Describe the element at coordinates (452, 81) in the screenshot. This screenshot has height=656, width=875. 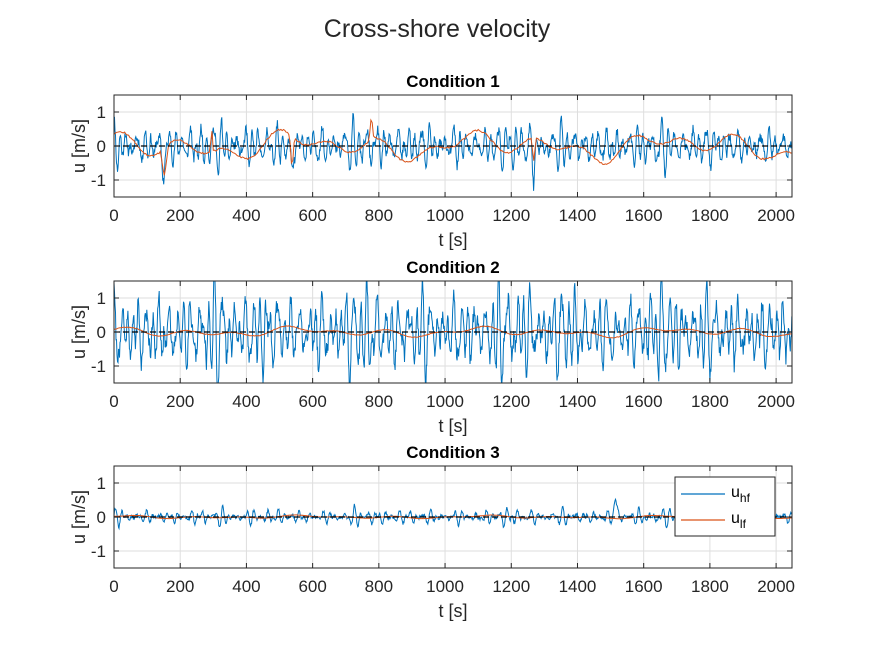
I see `panel-title: Condition 1` at that location.